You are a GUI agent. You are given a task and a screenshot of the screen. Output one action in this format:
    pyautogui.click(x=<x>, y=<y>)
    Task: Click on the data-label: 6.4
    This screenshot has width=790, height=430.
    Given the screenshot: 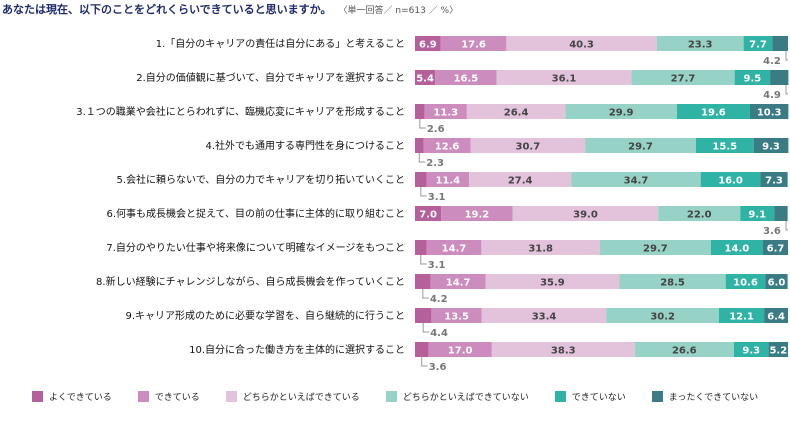 What is the action you would take?
    pyautogui.click(x=776, y=317)
    